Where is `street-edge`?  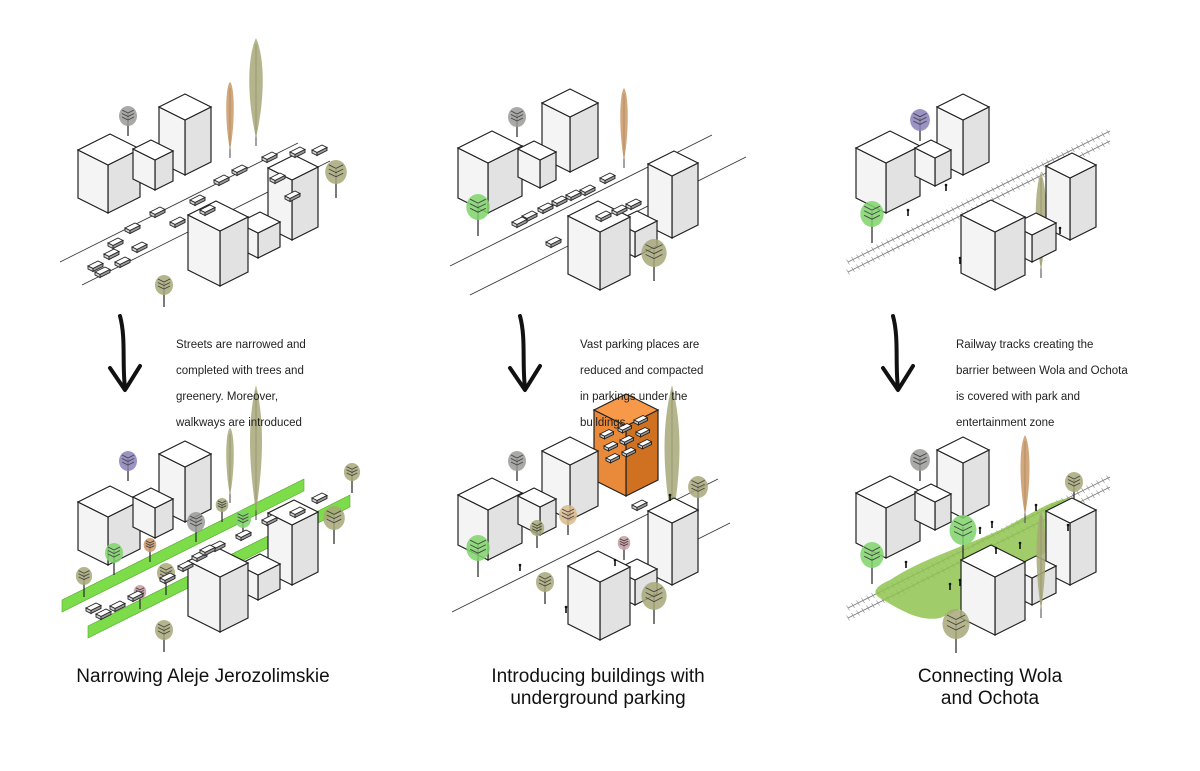
street-edge is located at coordinates (179, 202).